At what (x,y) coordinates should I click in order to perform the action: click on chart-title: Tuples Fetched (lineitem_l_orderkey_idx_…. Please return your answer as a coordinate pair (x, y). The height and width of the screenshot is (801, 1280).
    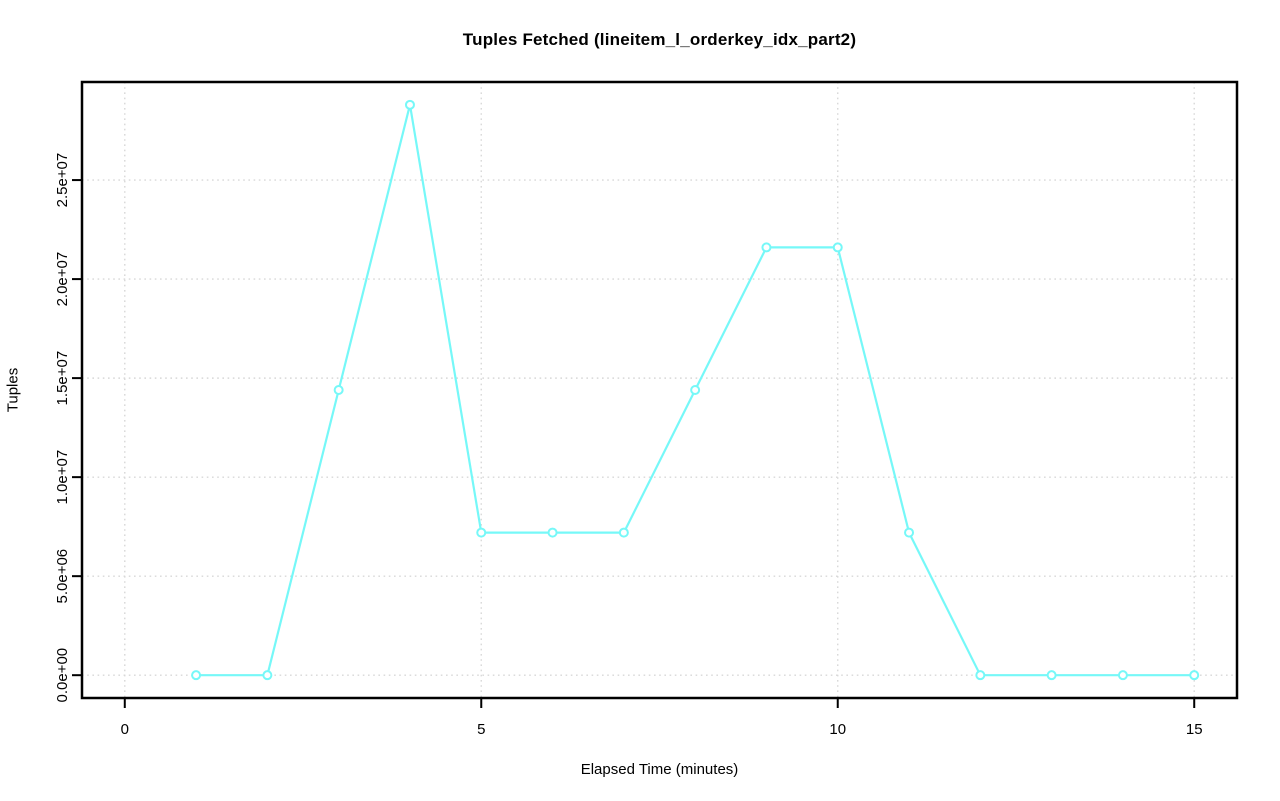
    Looking at the image, I should click on (659, 39).